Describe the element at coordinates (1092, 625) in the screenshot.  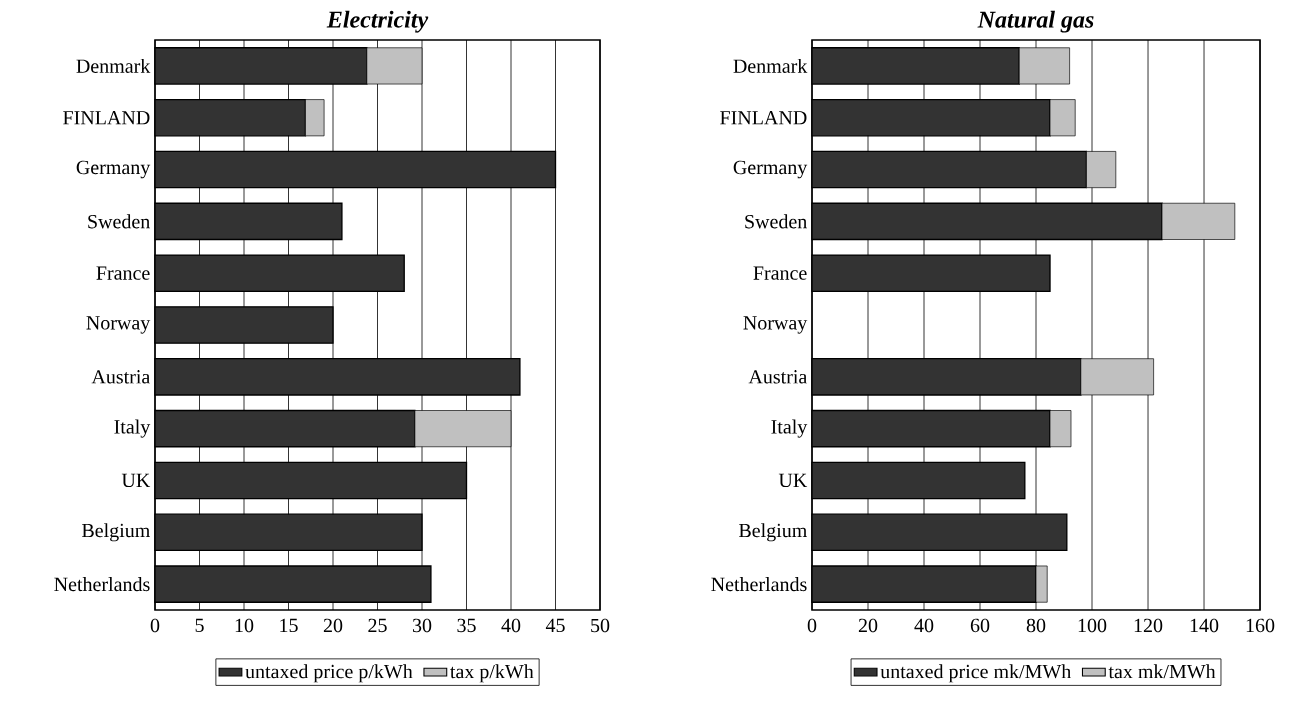
I see `x-tick-label: 100` at that location.